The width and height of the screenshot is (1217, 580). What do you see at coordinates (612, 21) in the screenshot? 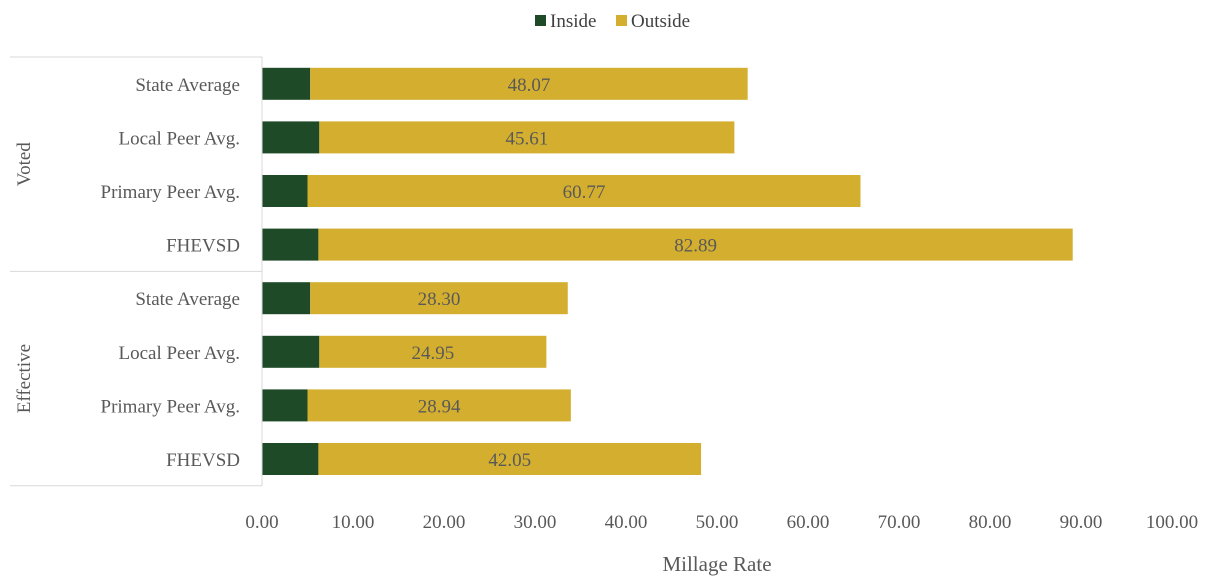
I see `legend: Inside Outside` at bounding box center [612, 21].